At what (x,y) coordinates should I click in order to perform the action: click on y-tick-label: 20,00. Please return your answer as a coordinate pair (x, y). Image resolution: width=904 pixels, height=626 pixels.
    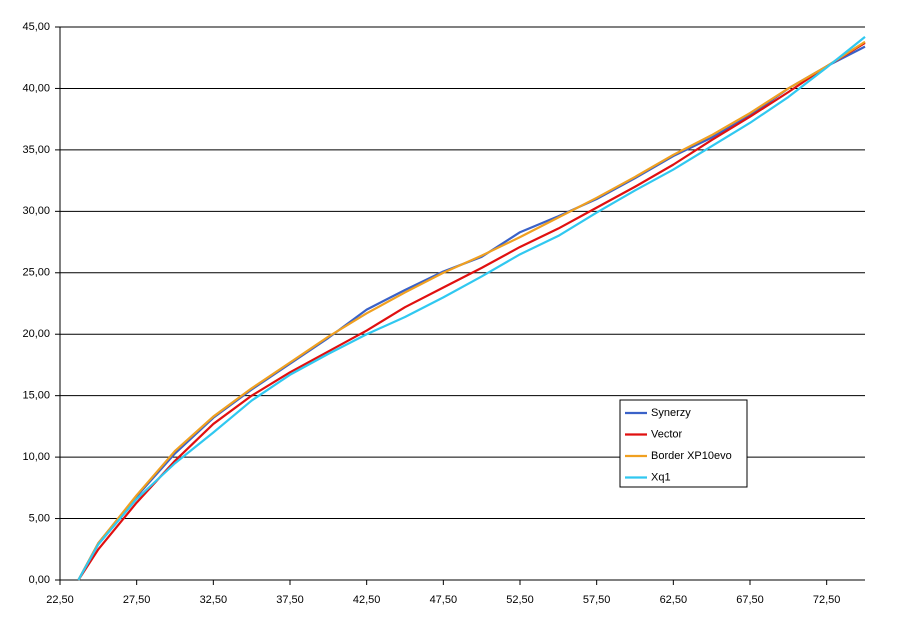
    Looking at the image, I should click on (36, 334).